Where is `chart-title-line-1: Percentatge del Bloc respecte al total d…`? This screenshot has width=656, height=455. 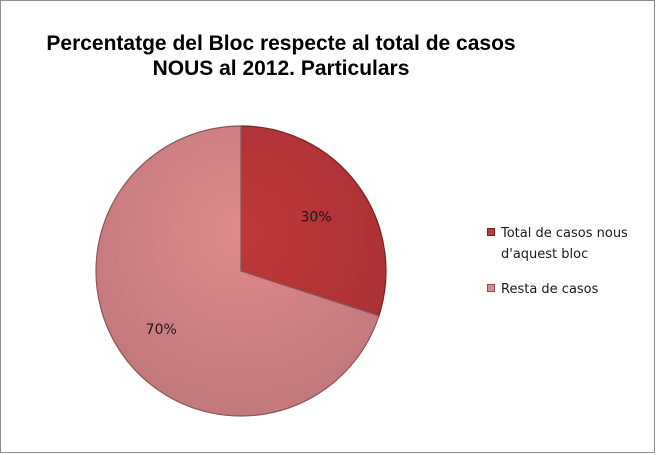 chart-title-line-1: Percentatge del Bloc respecte al total d… is located at coordinates (281, 43).